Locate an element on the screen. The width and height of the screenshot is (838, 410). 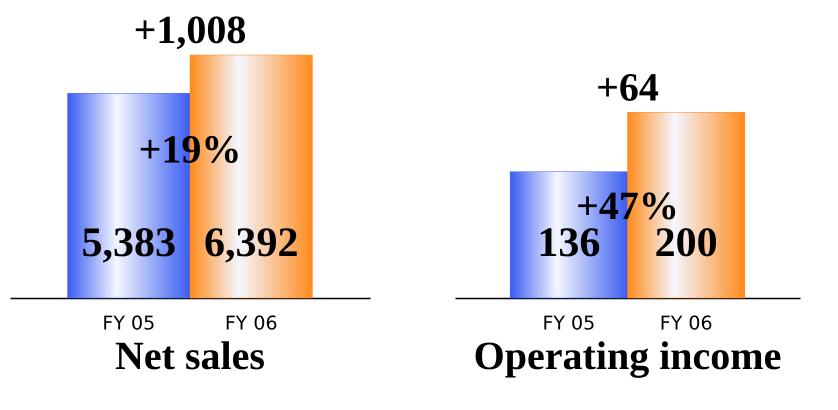
data-label: 6,392 is located at coordinates (251, 243).